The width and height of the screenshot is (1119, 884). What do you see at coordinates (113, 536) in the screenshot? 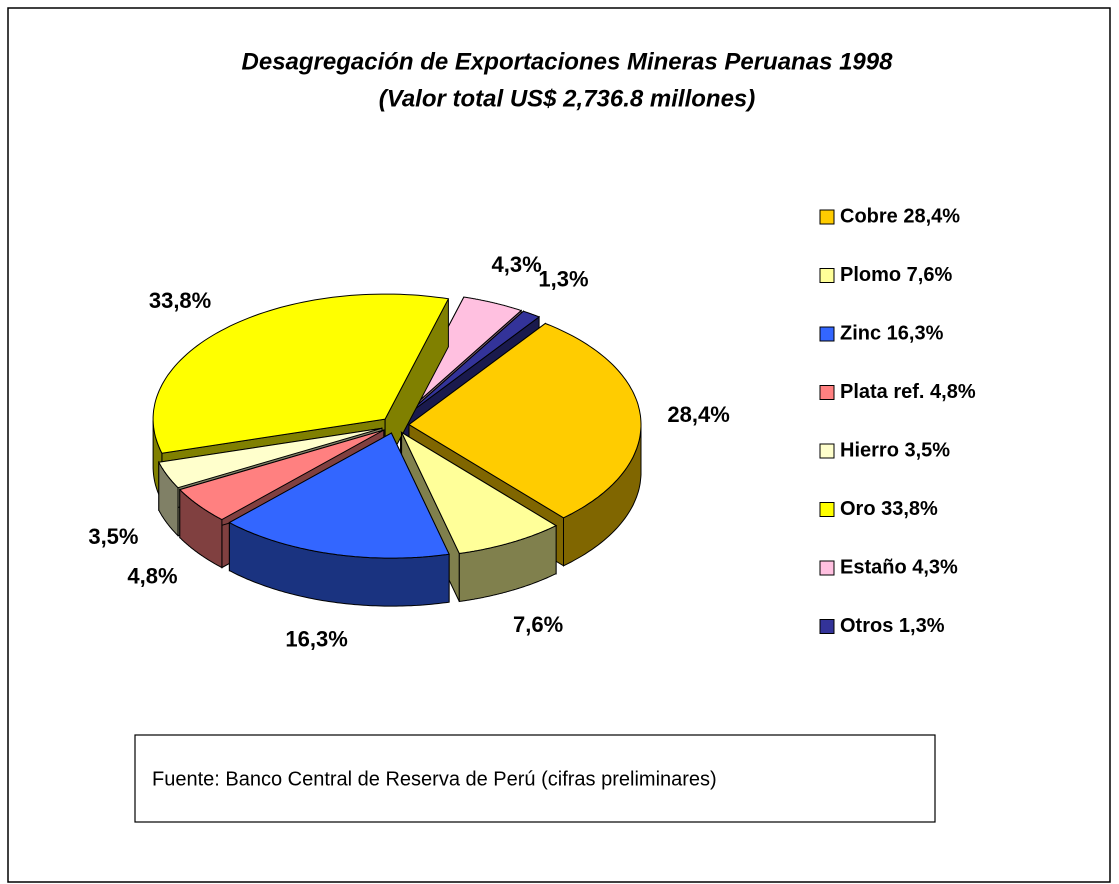
I see `data-label: 3,5%` at bounding box center [113, 536].